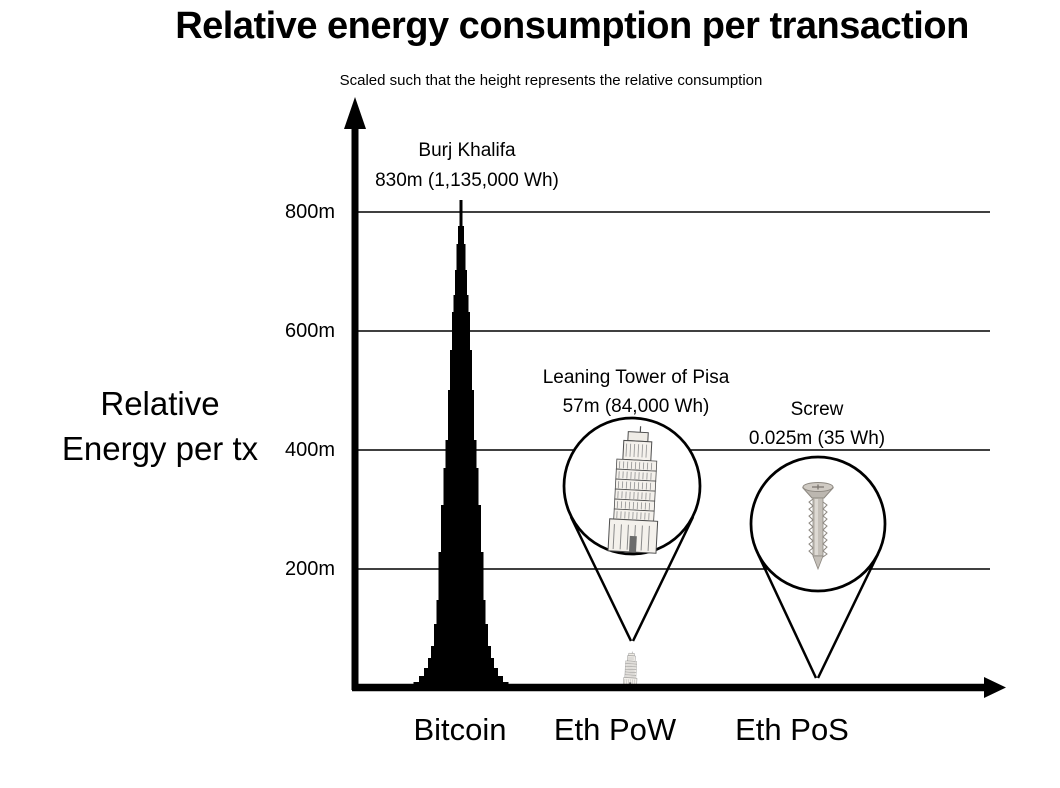  I want to click on annotation-pisa-name: Leaning Tower of Pisa, so click(636, 377).